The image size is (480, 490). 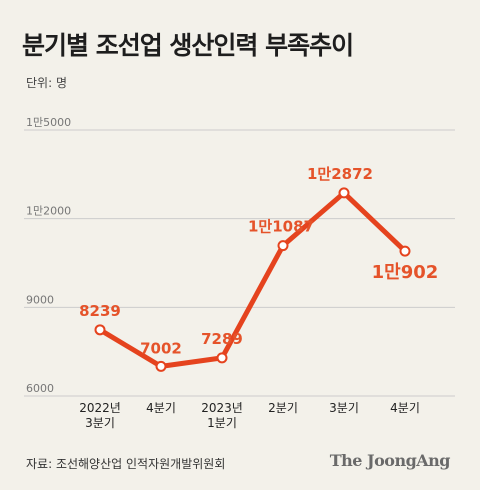 I want to click on x-tick-label-1: 4분기, so click(x=161, y=408).